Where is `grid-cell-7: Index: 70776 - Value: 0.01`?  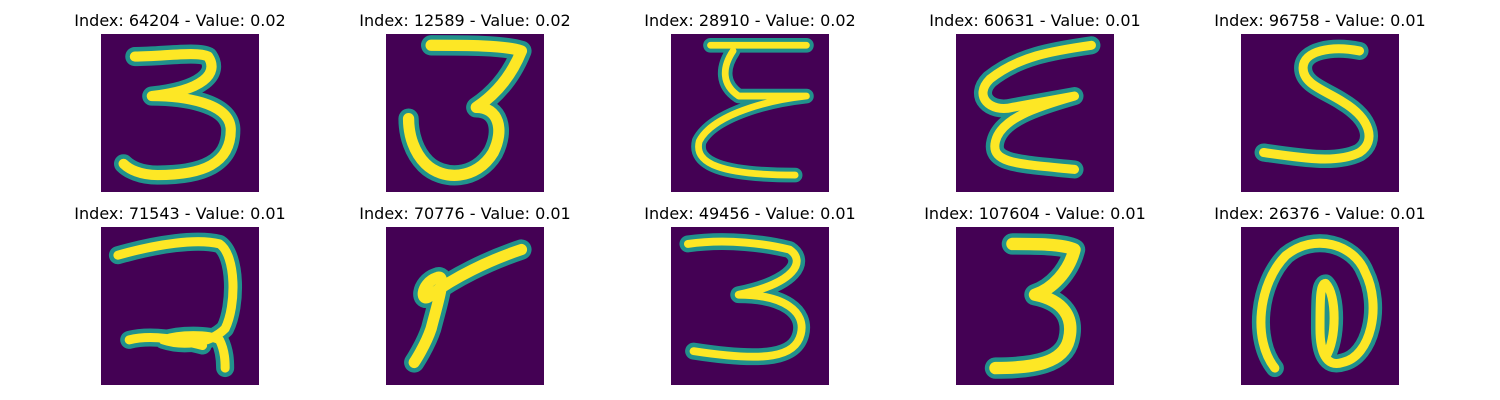 grid-cell-7: Index: 70776 - Value: 0.01 is located at coordinates (465, 294).